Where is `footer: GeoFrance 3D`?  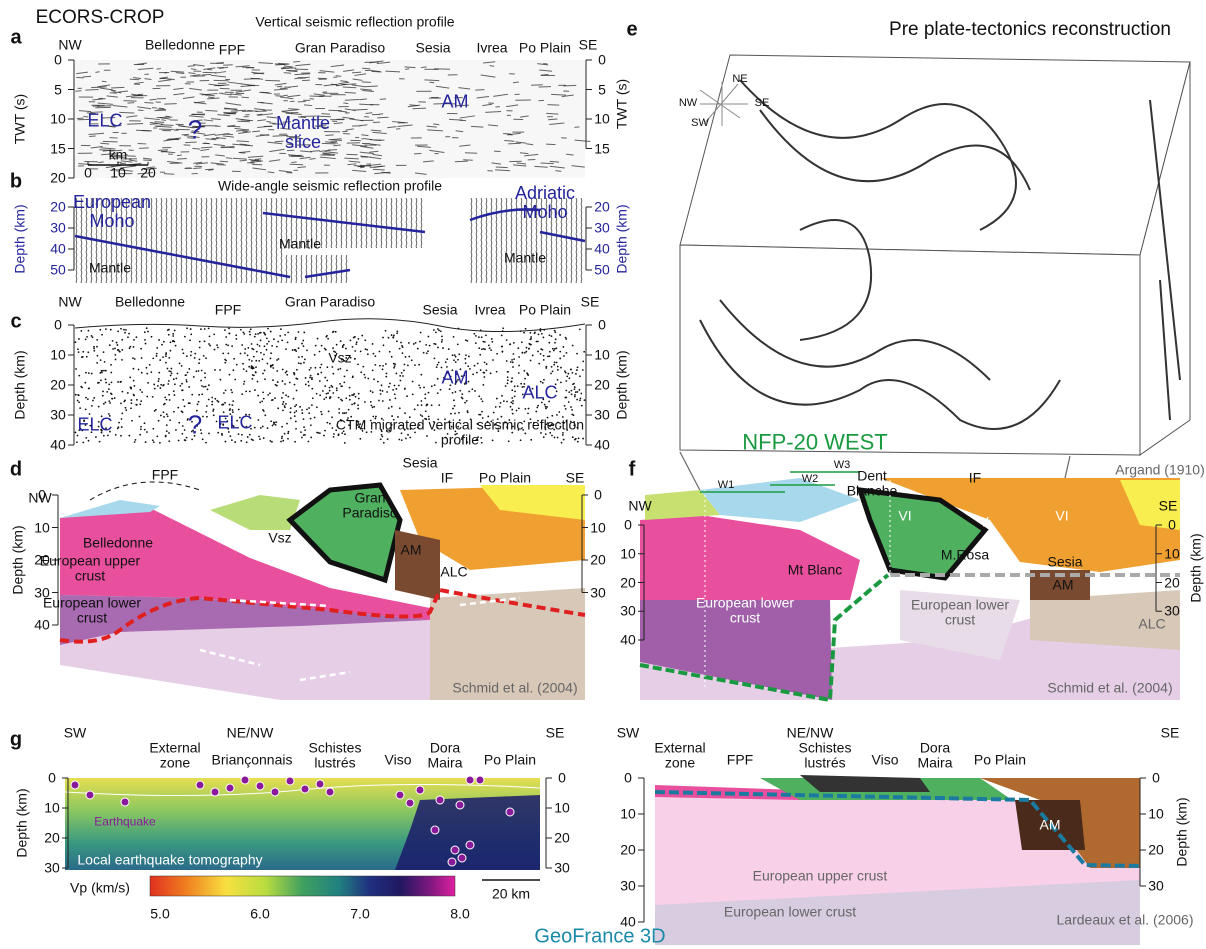 footer: GeoFrance 3D is located at coordinates (600, 936).